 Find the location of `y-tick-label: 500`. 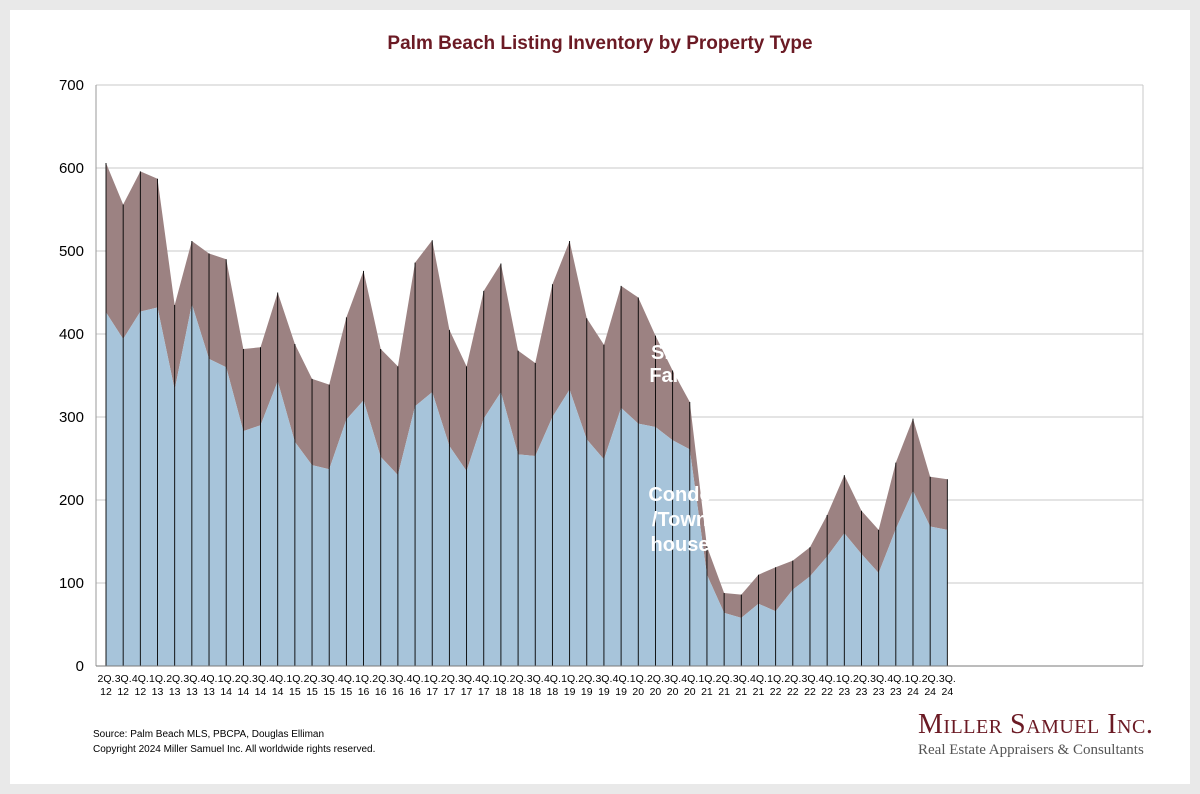

y-tick-label: 500 is located at coordinates (71, 251).